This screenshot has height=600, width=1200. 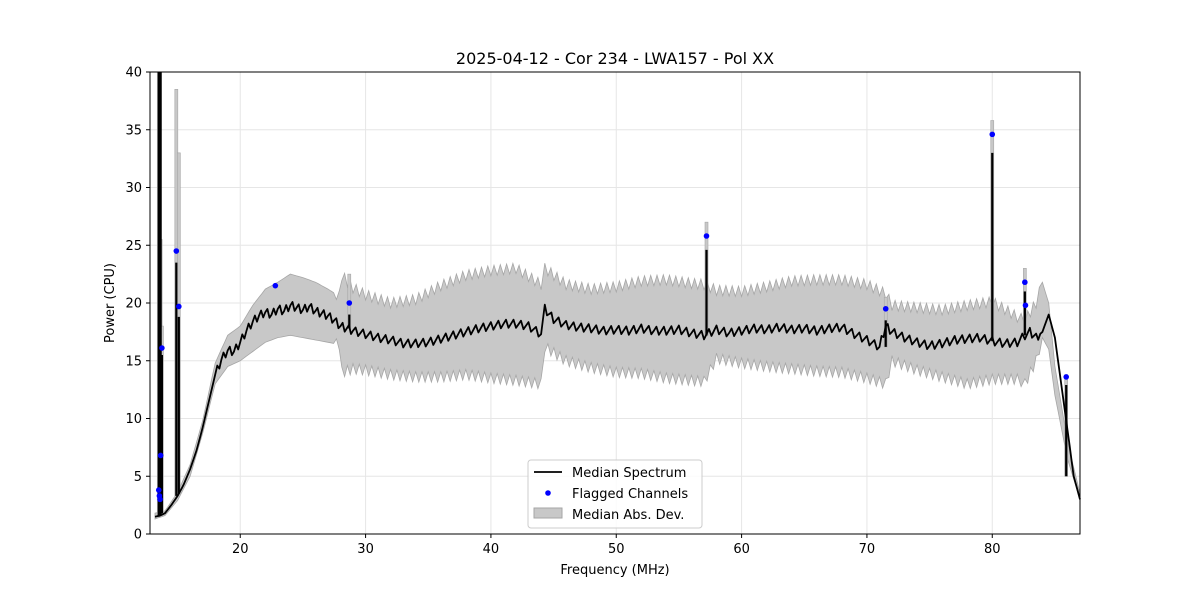 I want to click on y-tick-label: 0, so click(x=138, y=535).